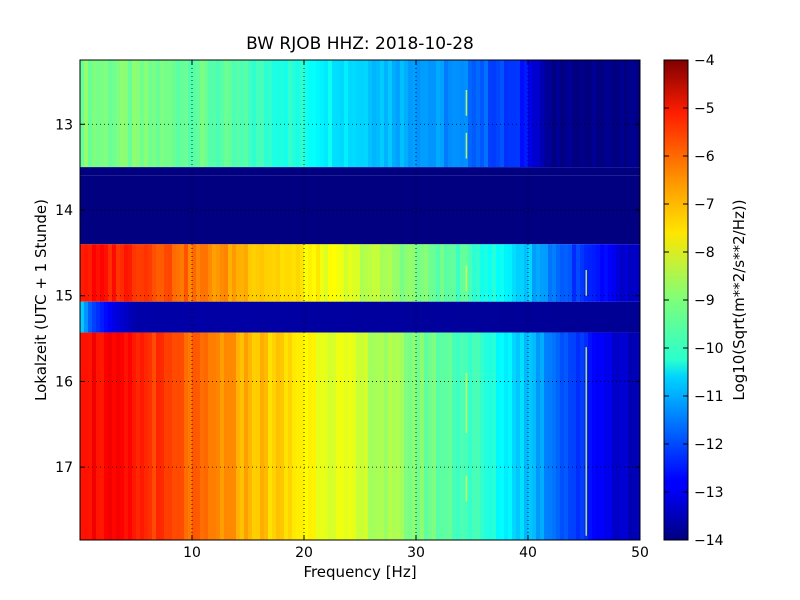 The height and width of the screenshot is (600, 800). Describe the element at coordinates (704, 205) in the screenshot. I see `colorbar-tick-label: −7` at that location.